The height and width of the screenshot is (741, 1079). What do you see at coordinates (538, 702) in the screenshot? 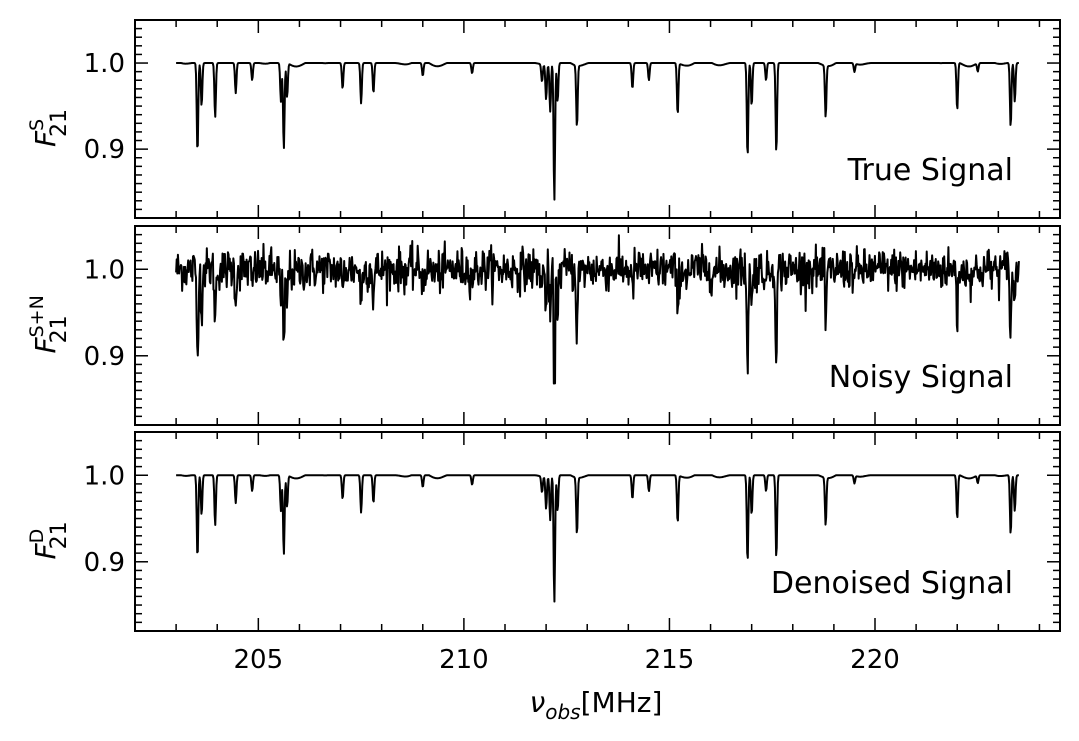
I see `xlabel-symbol: ν` at bounding box center [538, 702].